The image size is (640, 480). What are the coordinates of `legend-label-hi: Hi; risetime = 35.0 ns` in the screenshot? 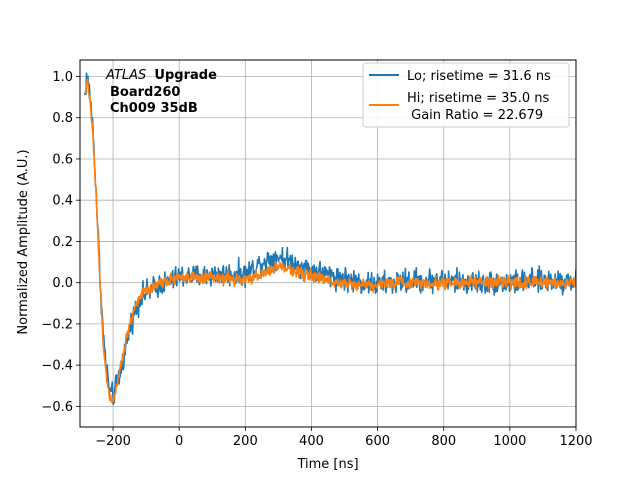 It's located at (478, 98).